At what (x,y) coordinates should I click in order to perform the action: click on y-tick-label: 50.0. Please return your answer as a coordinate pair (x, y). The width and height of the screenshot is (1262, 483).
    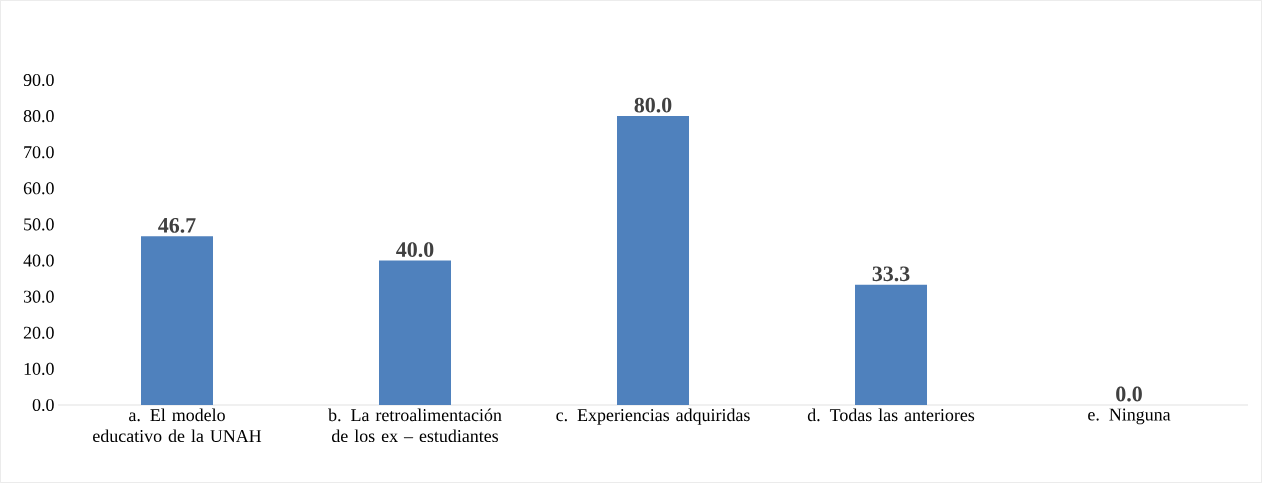
    Looking at the image, I should click on (39, 224).